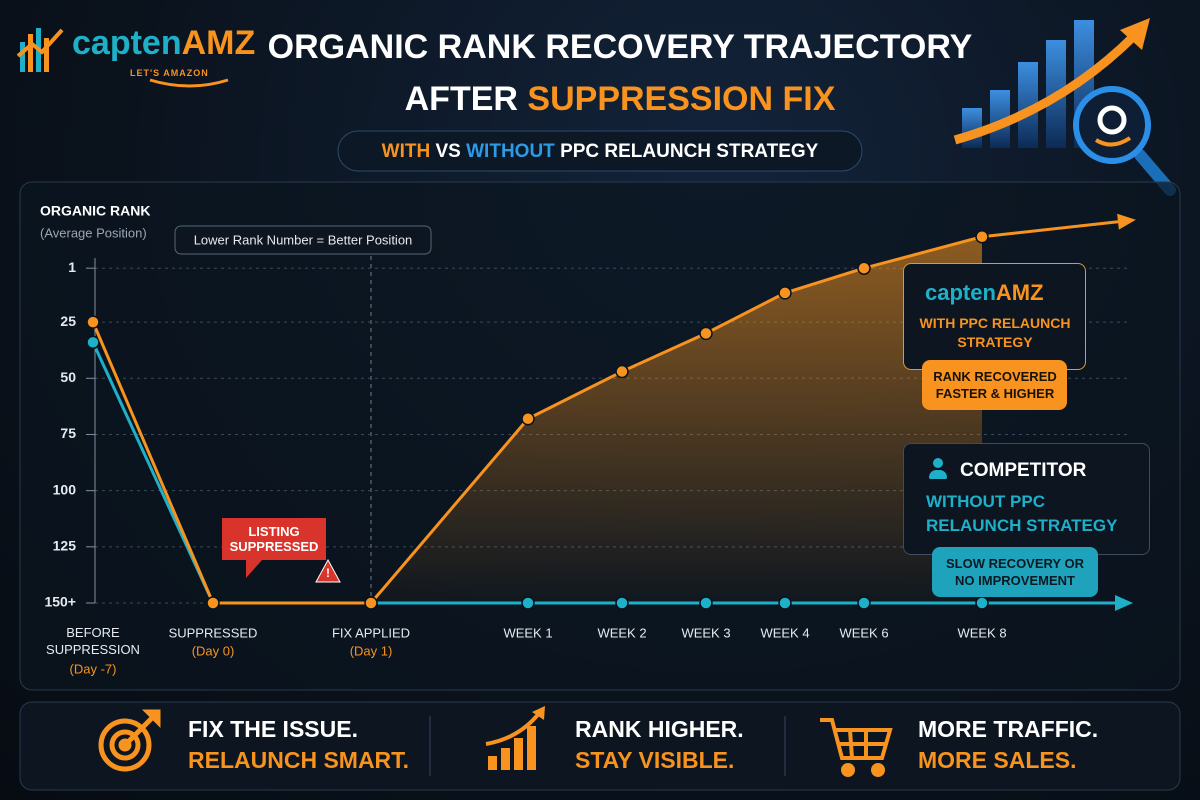 Image resolution: width=1200 pixels, height=800 pixels. Describe the element at coordinates (784, 632) in the screenshot. I see `x-tick-label: WEEK 4` at that location.